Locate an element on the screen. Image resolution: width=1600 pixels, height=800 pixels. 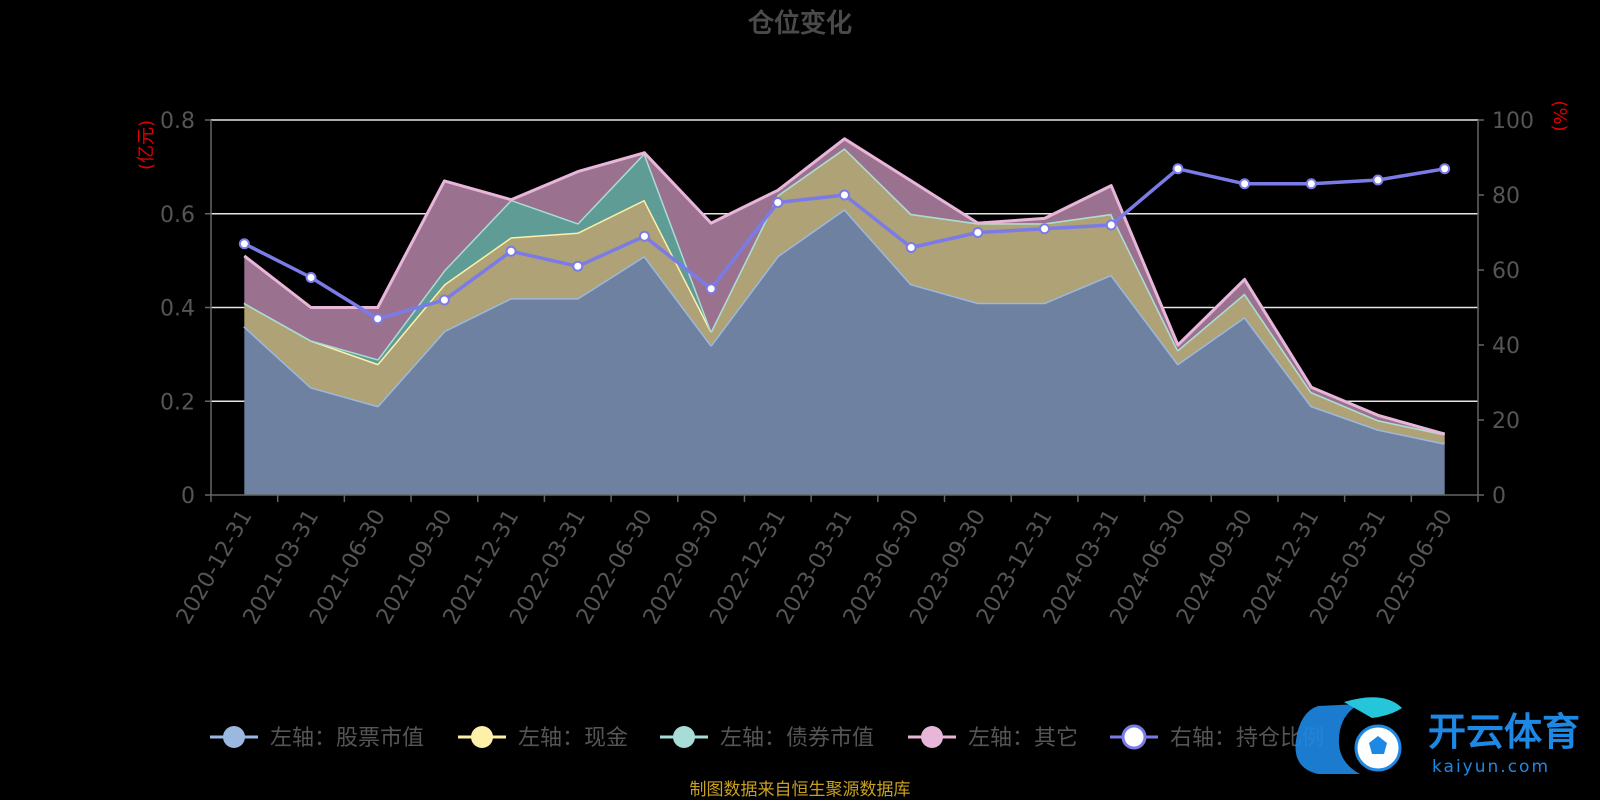
legend-label-3: 左轴：债券市值 is located at coordinates (797, 738).